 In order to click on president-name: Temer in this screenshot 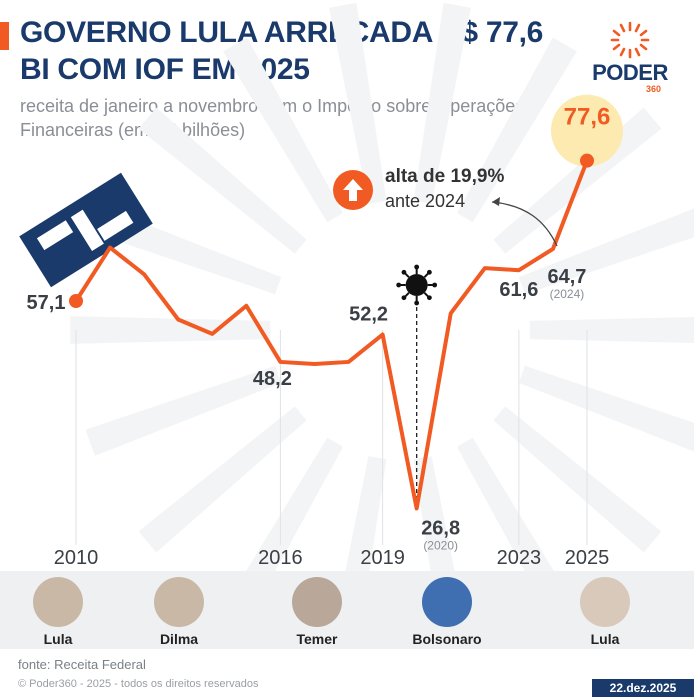, I will do `click(317, 639)`.